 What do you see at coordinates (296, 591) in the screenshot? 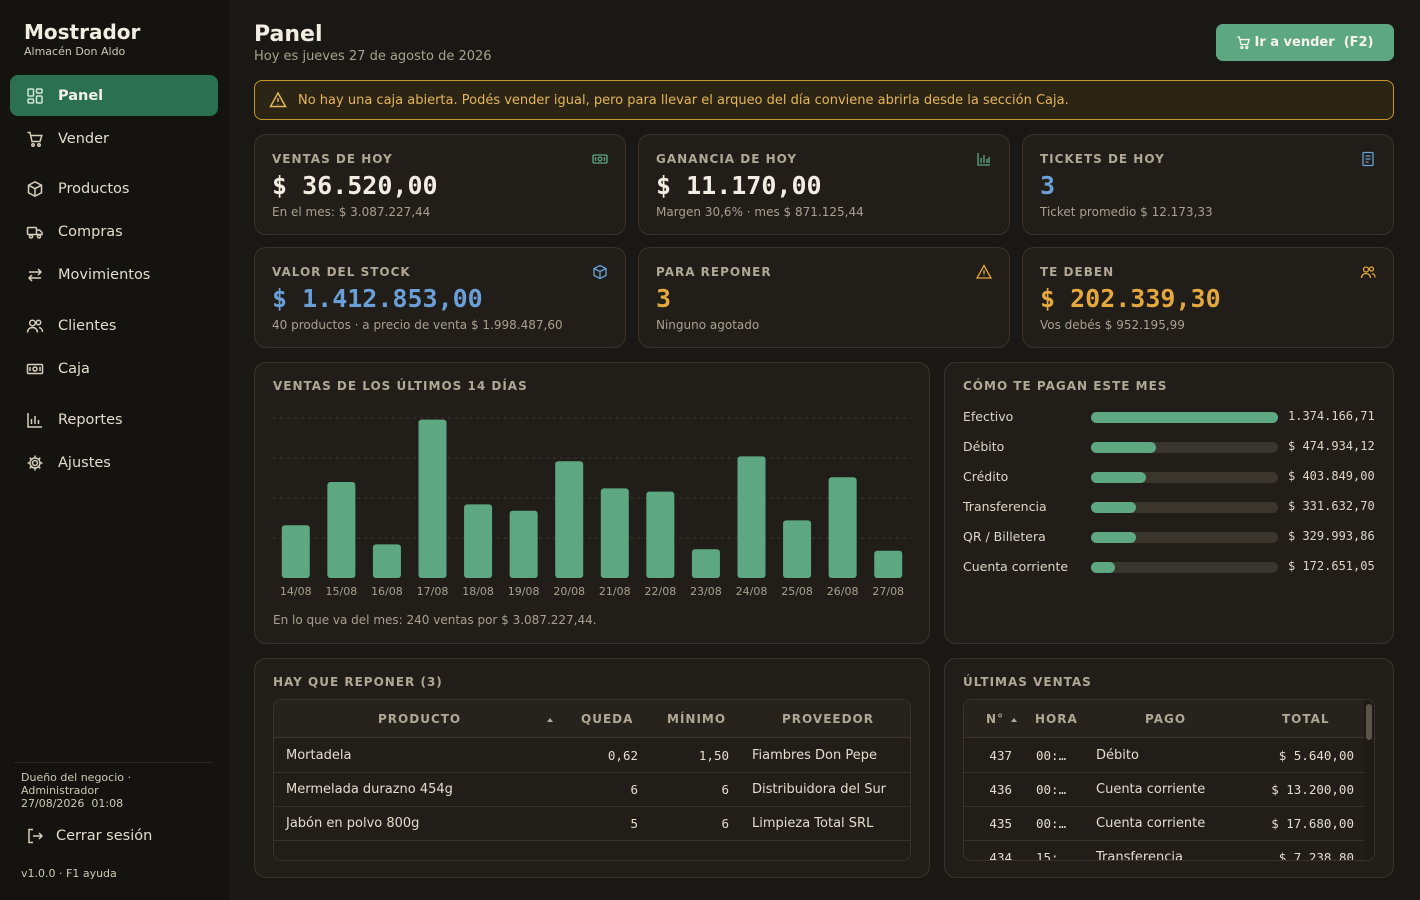
I see `chart-x-tick-label: 14/08` at bounding box center [296, 591].